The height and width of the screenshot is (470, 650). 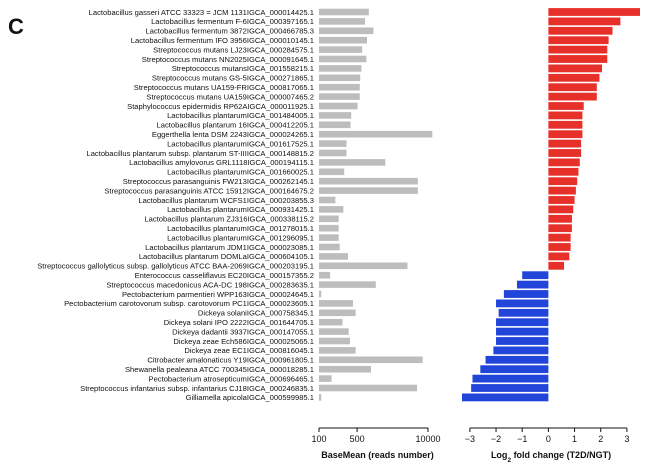 What do you see at coordinates (250, 397) in the screenshot?
I see `taxon-label: Gilliamella apicolaIGCA_000599985.1` at bounding box center [250, 397].